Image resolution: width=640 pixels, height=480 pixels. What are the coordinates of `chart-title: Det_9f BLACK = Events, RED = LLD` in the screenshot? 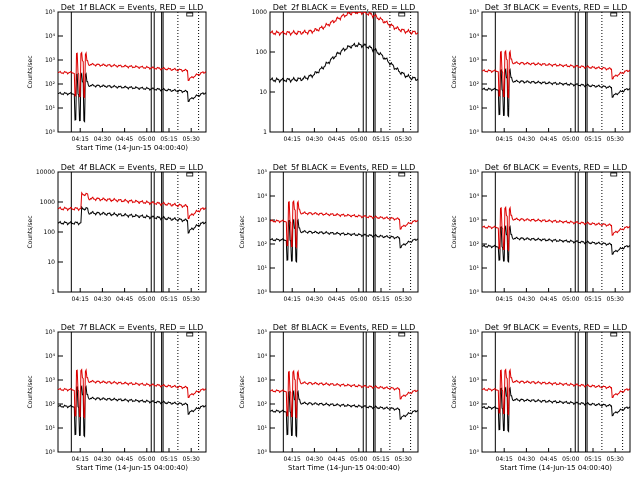 It's located at (556, 327).